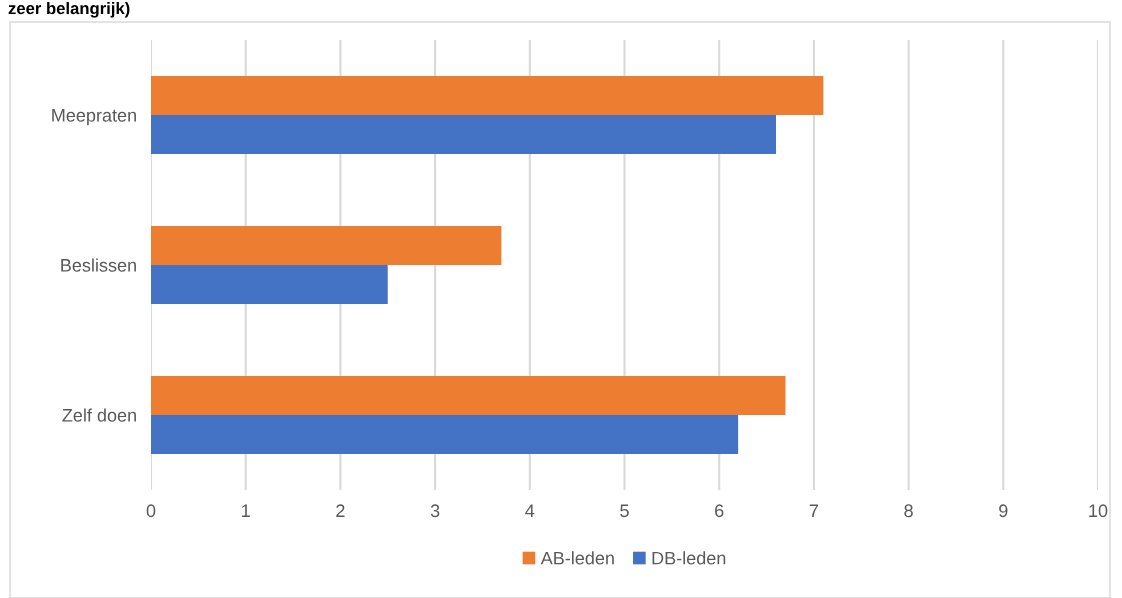 This screenshot has width=1122, height=598. Describe the element at coordinates (151, 511) in the screenshot. I see `x-tick-label: 0` at that location.